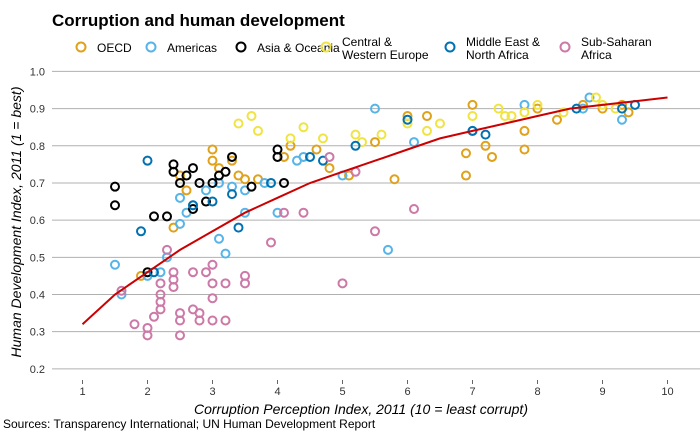 This screenshot has width=700, height=432. Describe the element at coordinates (198, 20) in the screenshot. I see `chart-title: Corruption and human development` at that location.